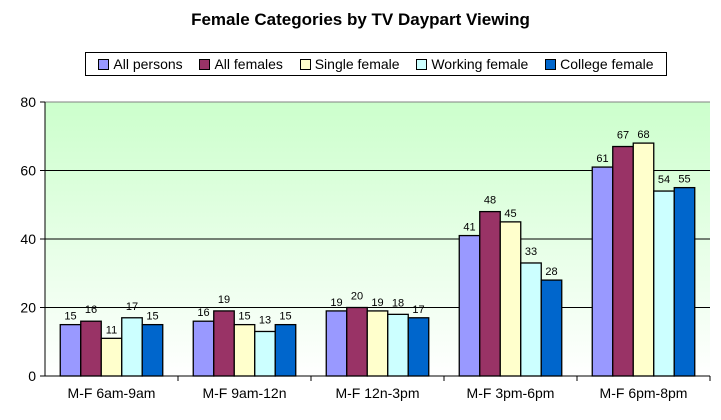 This screenshot has width=721, height=420. What do you see at coordinates (684, 180) in the screenshot?
I see `data-label: 55` at bounding box center [684, 180].